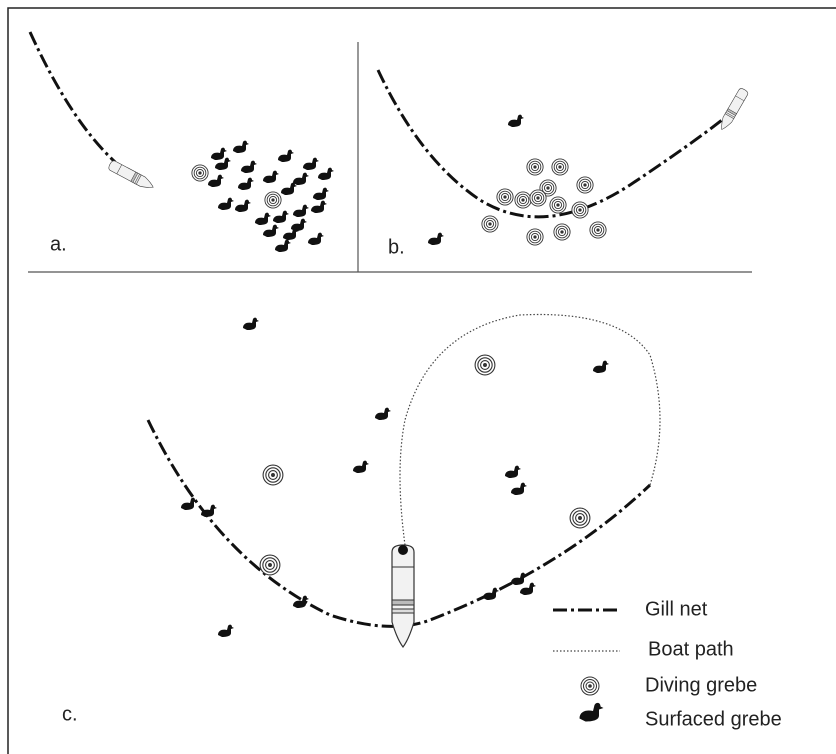 The width and height of the screenshot is (836, 754). I want to click on legend-surfaced, so click(591, 712).